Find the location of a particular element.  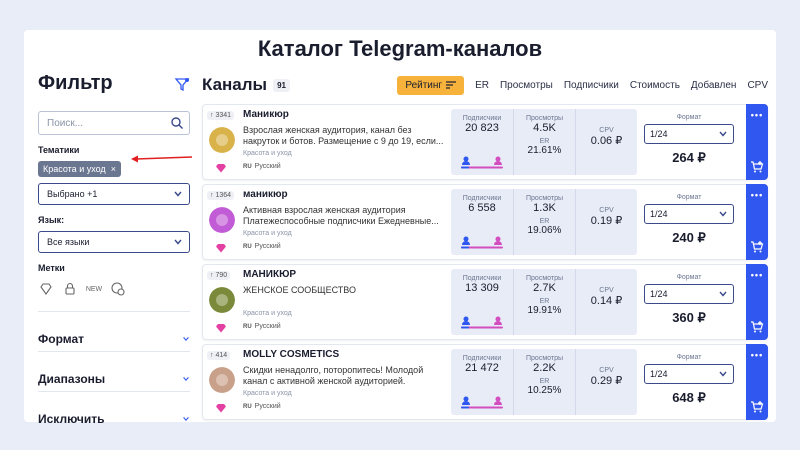

price: 240 ₽ is located at coordinates (689, 237).